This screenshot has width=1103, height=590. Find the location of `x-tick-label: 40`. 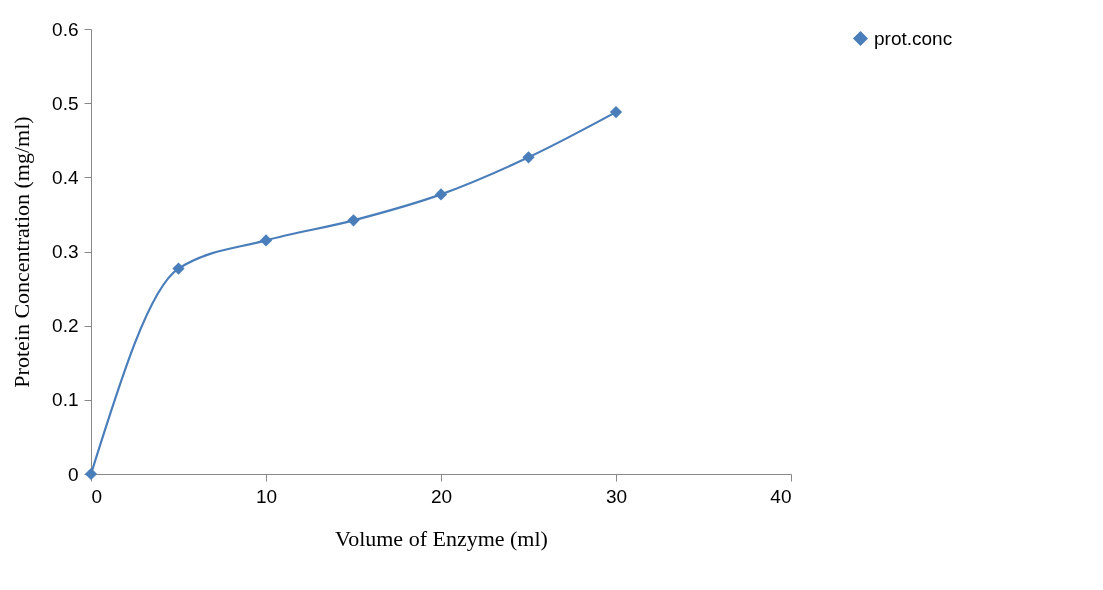

x-tick-label: 40 is located at coordinates (781, 496).